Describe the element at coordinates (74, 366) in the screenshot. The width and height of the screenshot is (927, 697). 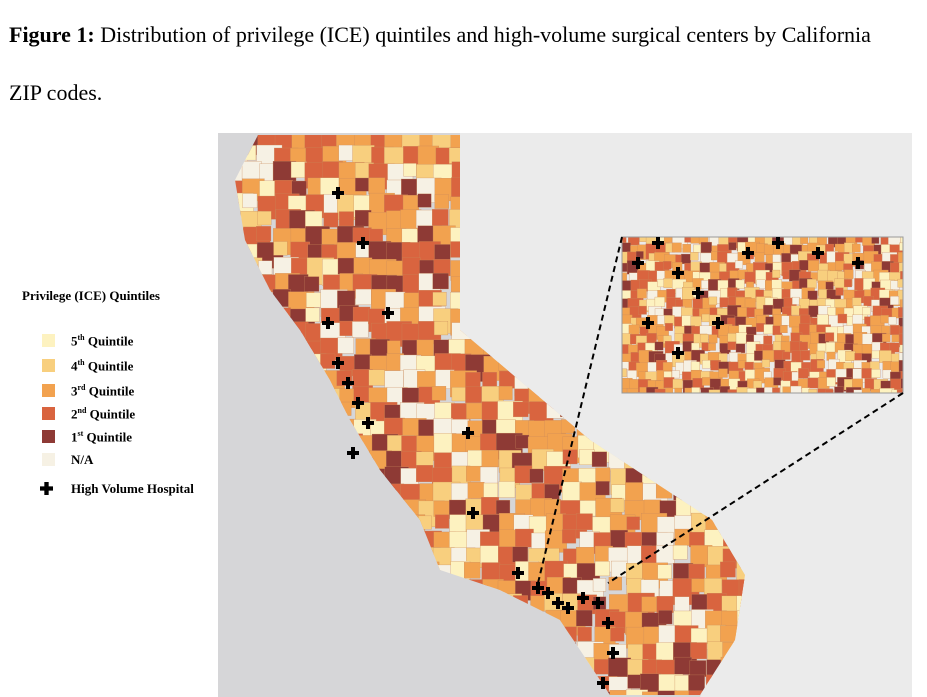
I see `legend-text: 4` at that location.